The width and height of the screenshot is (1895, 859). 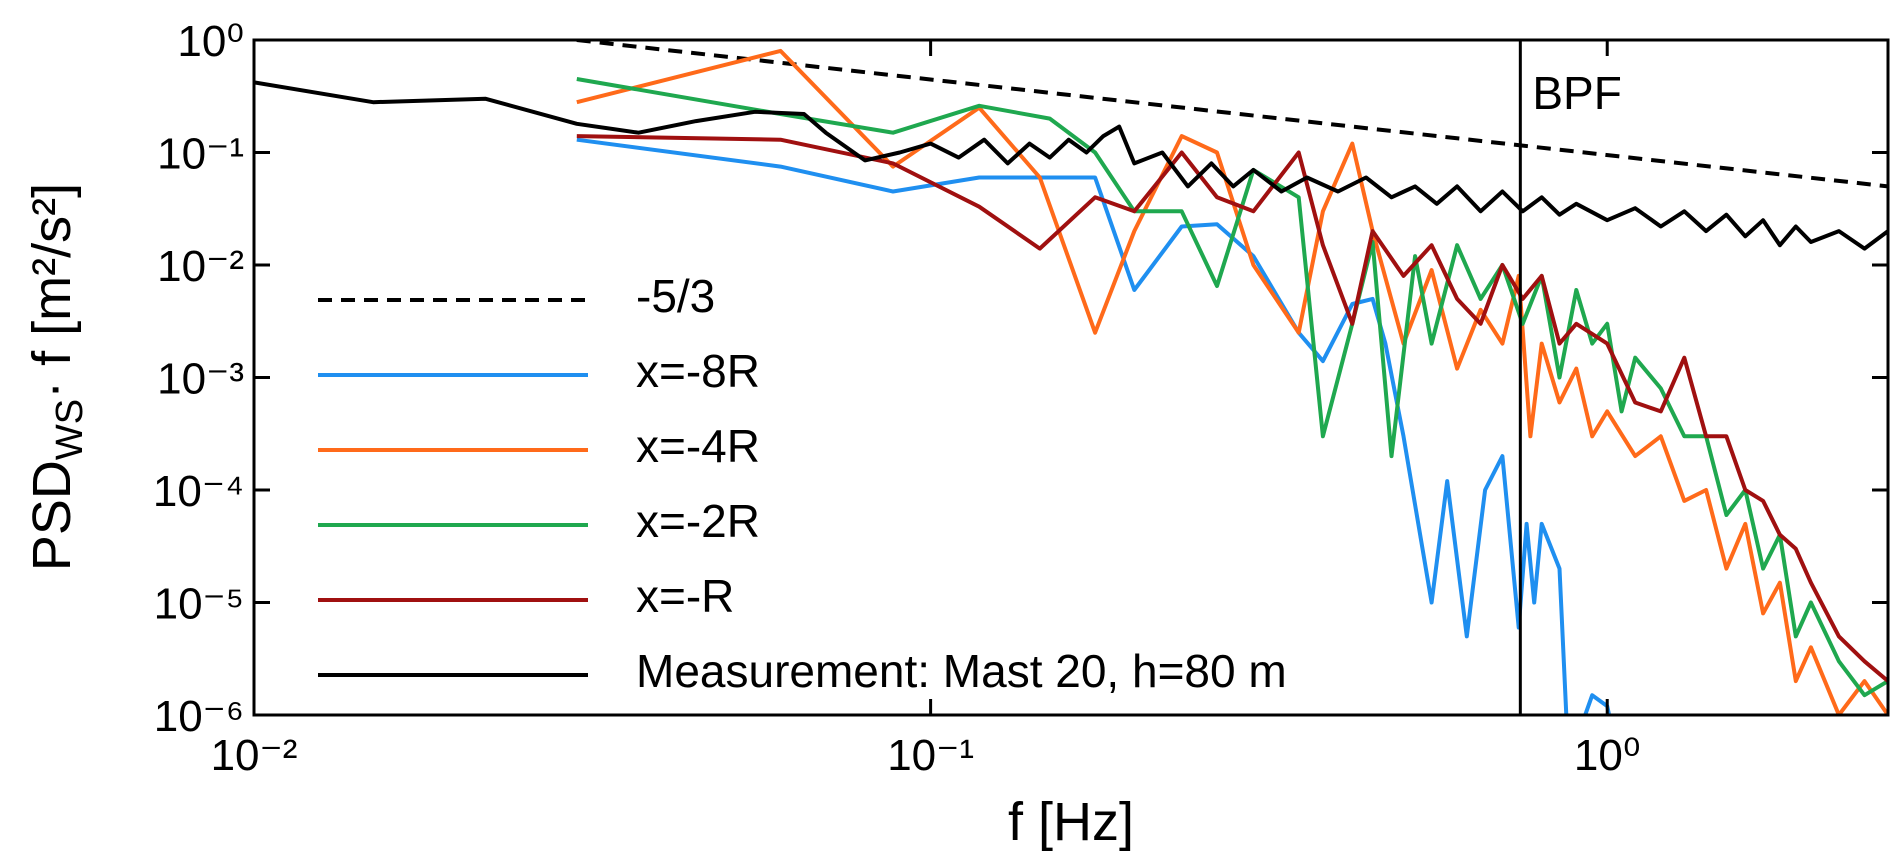 What do you see at coordinates (961, 671) in the screenshot?
I see `legend-label: Measurement: Mast 20, h=80 m` at bounding box center [961, 671].